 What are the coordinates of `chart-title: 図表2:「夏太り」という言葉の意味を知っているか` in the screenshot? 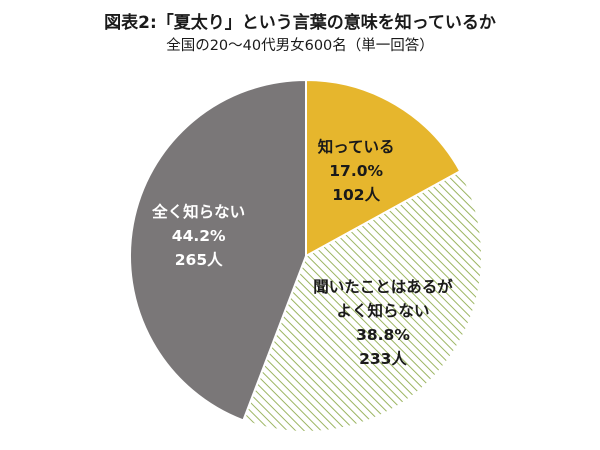 It's located at (300, 23).